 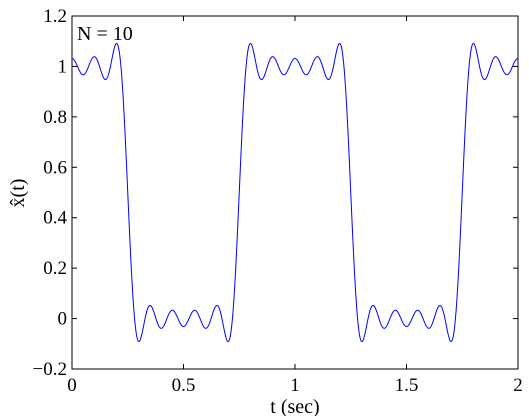 I want to click on y-tick-label: 1.2, so click(x=55, y=16).